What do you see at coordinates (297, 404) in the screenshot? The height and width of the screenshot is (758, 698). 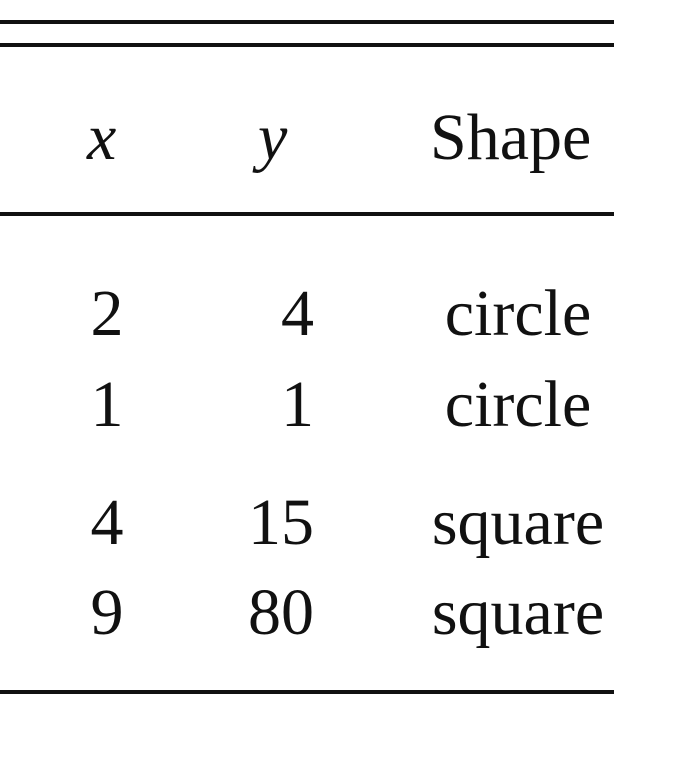 I see `cell-y-row-2: 1` at bounding box center [297, 404].